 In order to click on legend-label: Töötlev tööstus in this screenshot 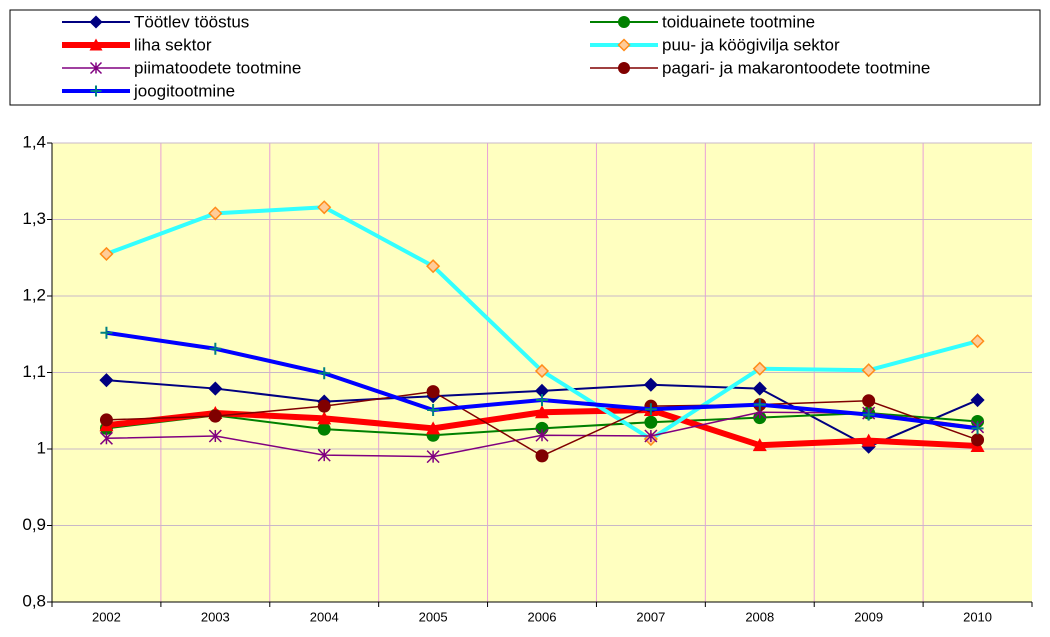, I will do `click(191, 21)`.